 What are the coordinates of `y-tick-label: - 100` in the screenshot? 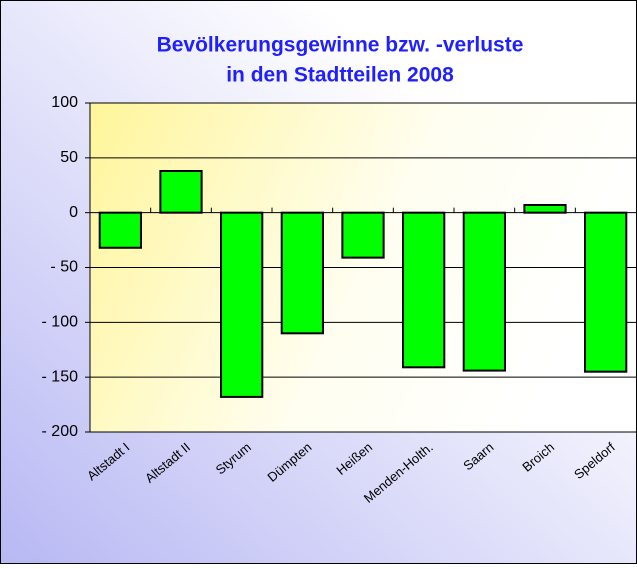 It's located at (60, 322).